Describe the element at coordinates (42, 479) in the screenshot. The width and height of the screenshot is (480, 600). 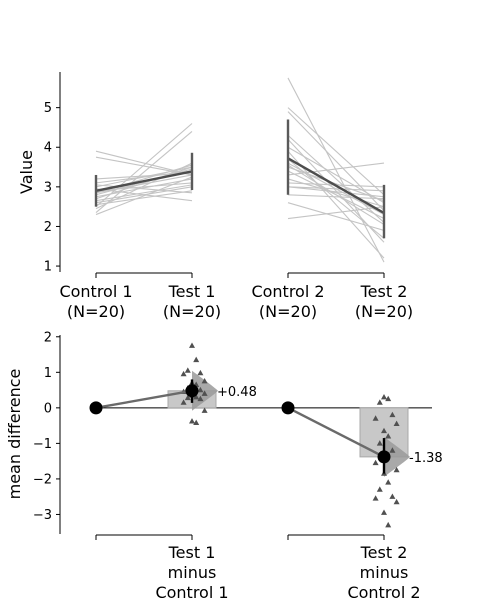
I see `bottom-y-tick-label: −2` at that location.